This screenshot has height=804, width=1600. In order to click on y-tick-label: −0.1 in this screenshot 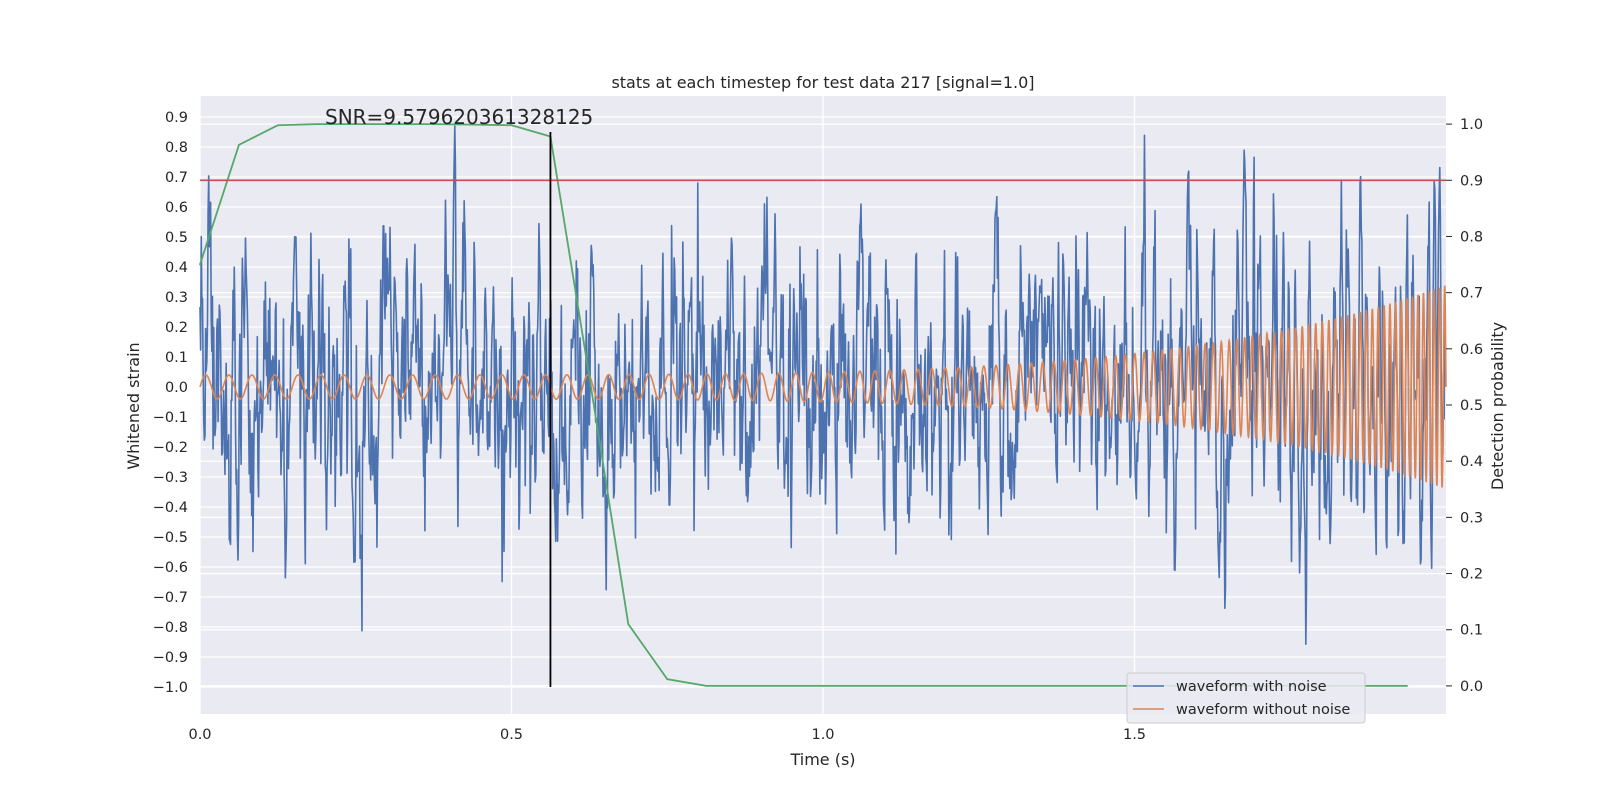, I will do `click(170, 418)`.